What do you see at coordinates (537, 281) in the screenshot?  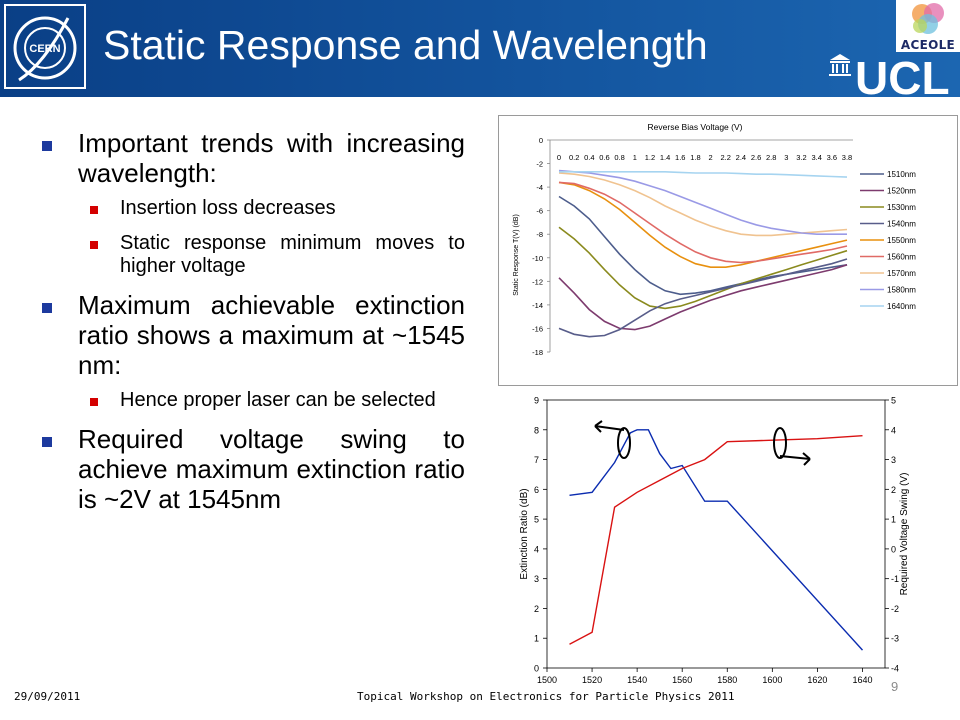 I see `chart1-y-tick-label: -12` at bounding box center [537, 281].